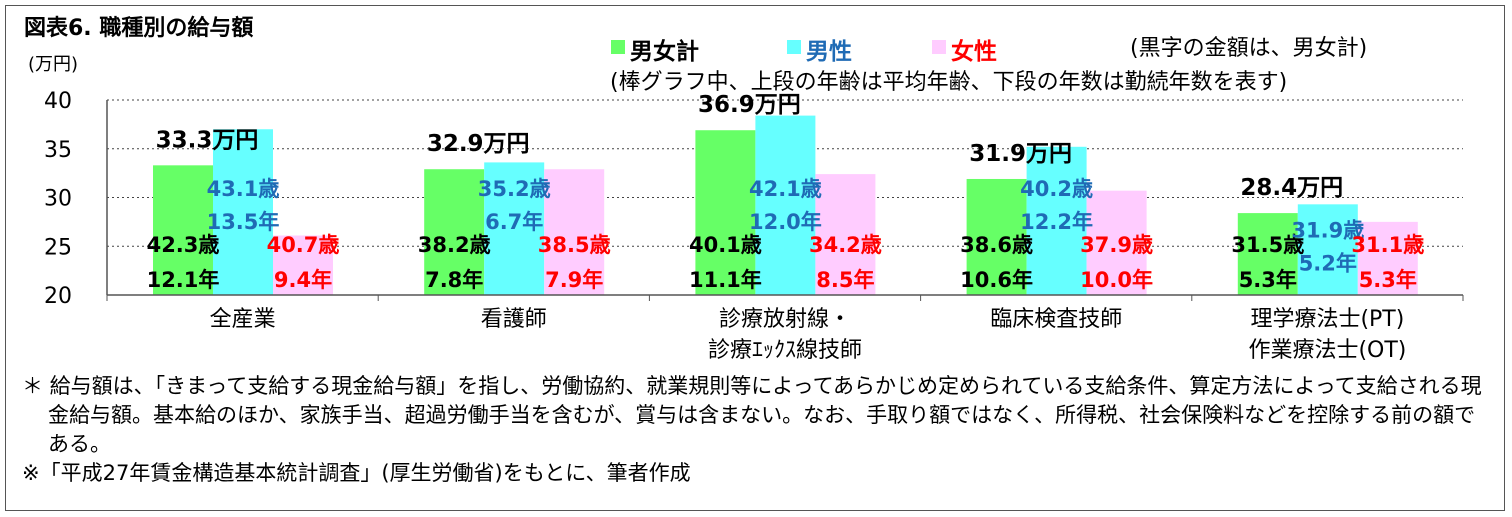 The width and height of the screenshot is (1512, 517). What do you see at coordinates (454, 245) in the screenshot?
I see `bar-age-label: 38.2歳` at bounding box center [454, 245].